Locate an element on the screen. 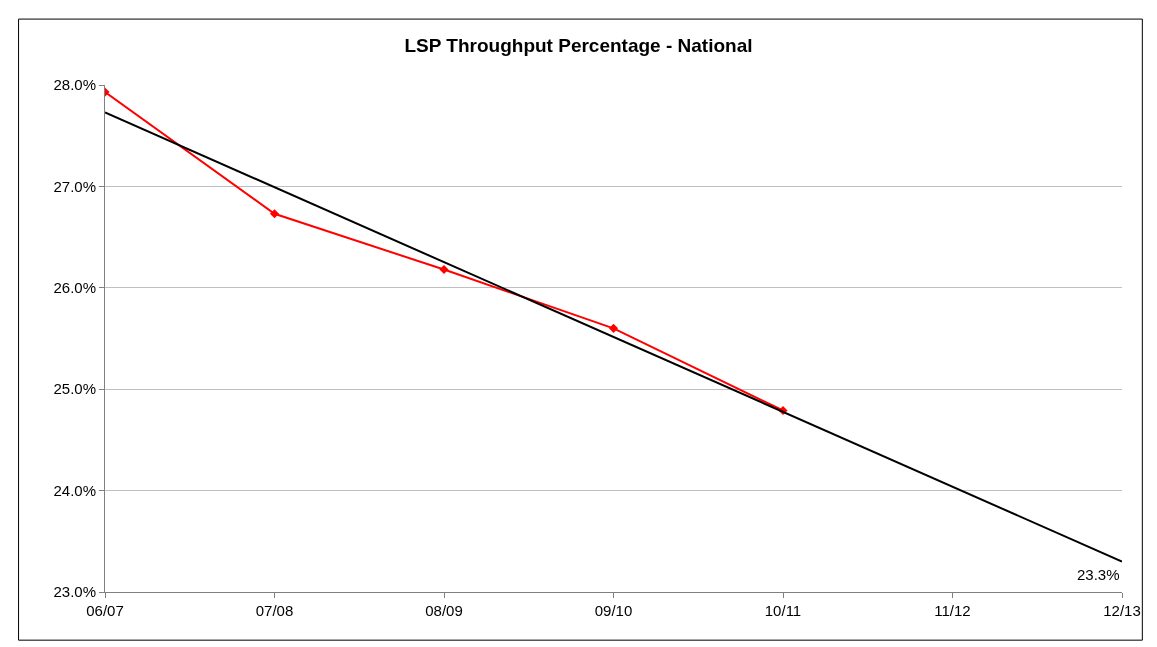  y-tick-label: 23.0% is located at coordinates (74, 592).